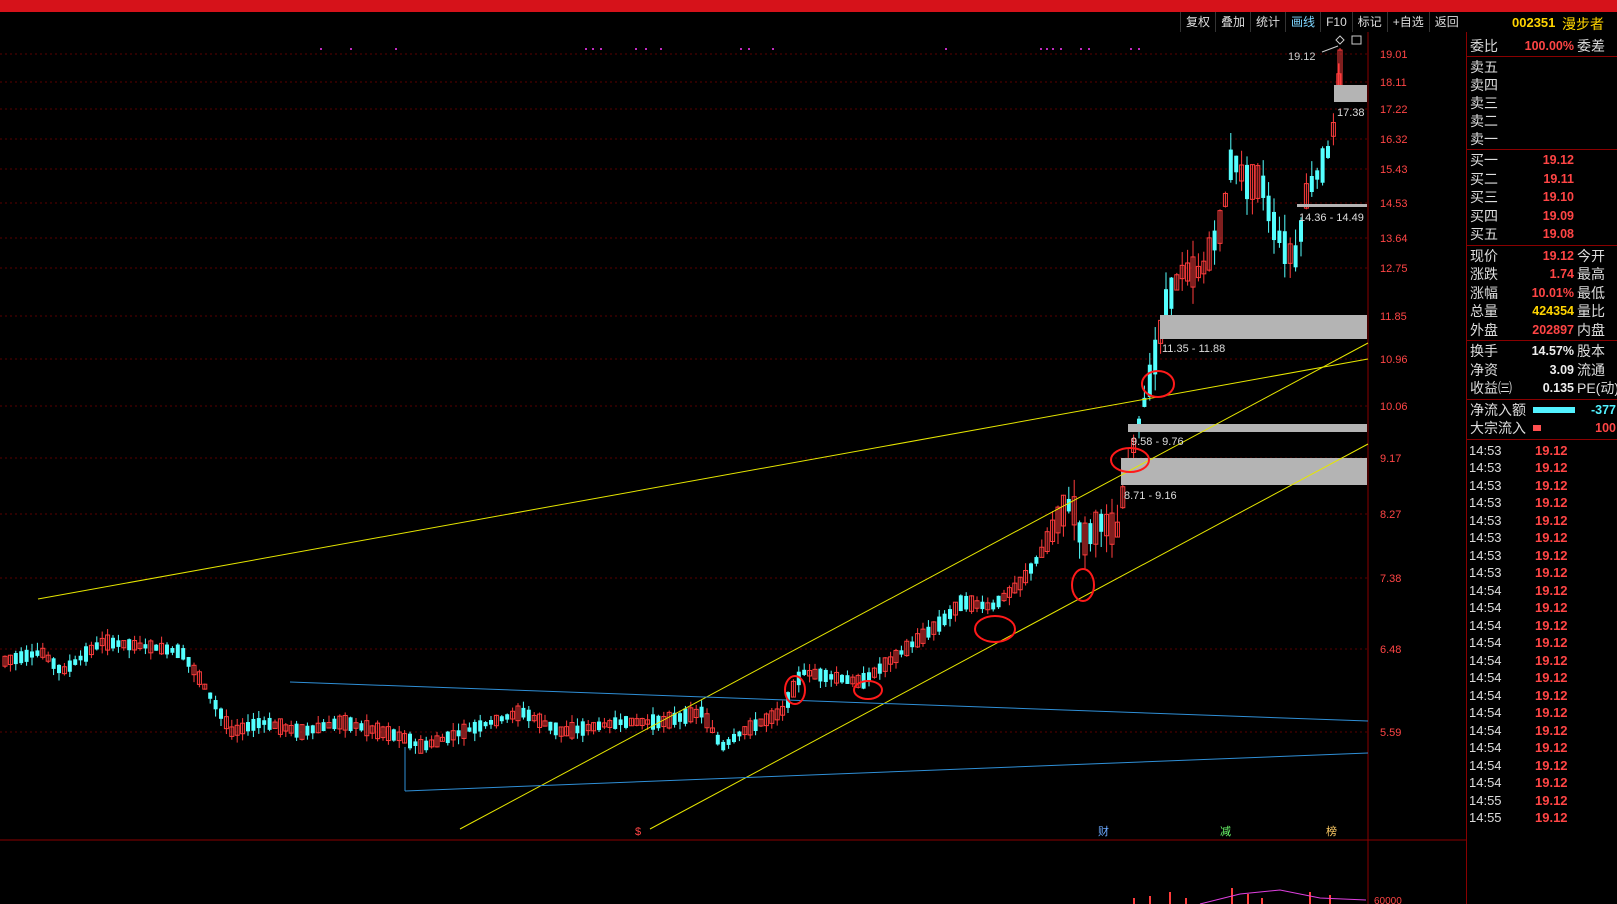 This screenshot has height=904, width=1617. What do you see at coordinates (1157, 442) in the screenshot?
I see `box4-label: 9.58 - 9.76` at bounding box center [1157, 442].